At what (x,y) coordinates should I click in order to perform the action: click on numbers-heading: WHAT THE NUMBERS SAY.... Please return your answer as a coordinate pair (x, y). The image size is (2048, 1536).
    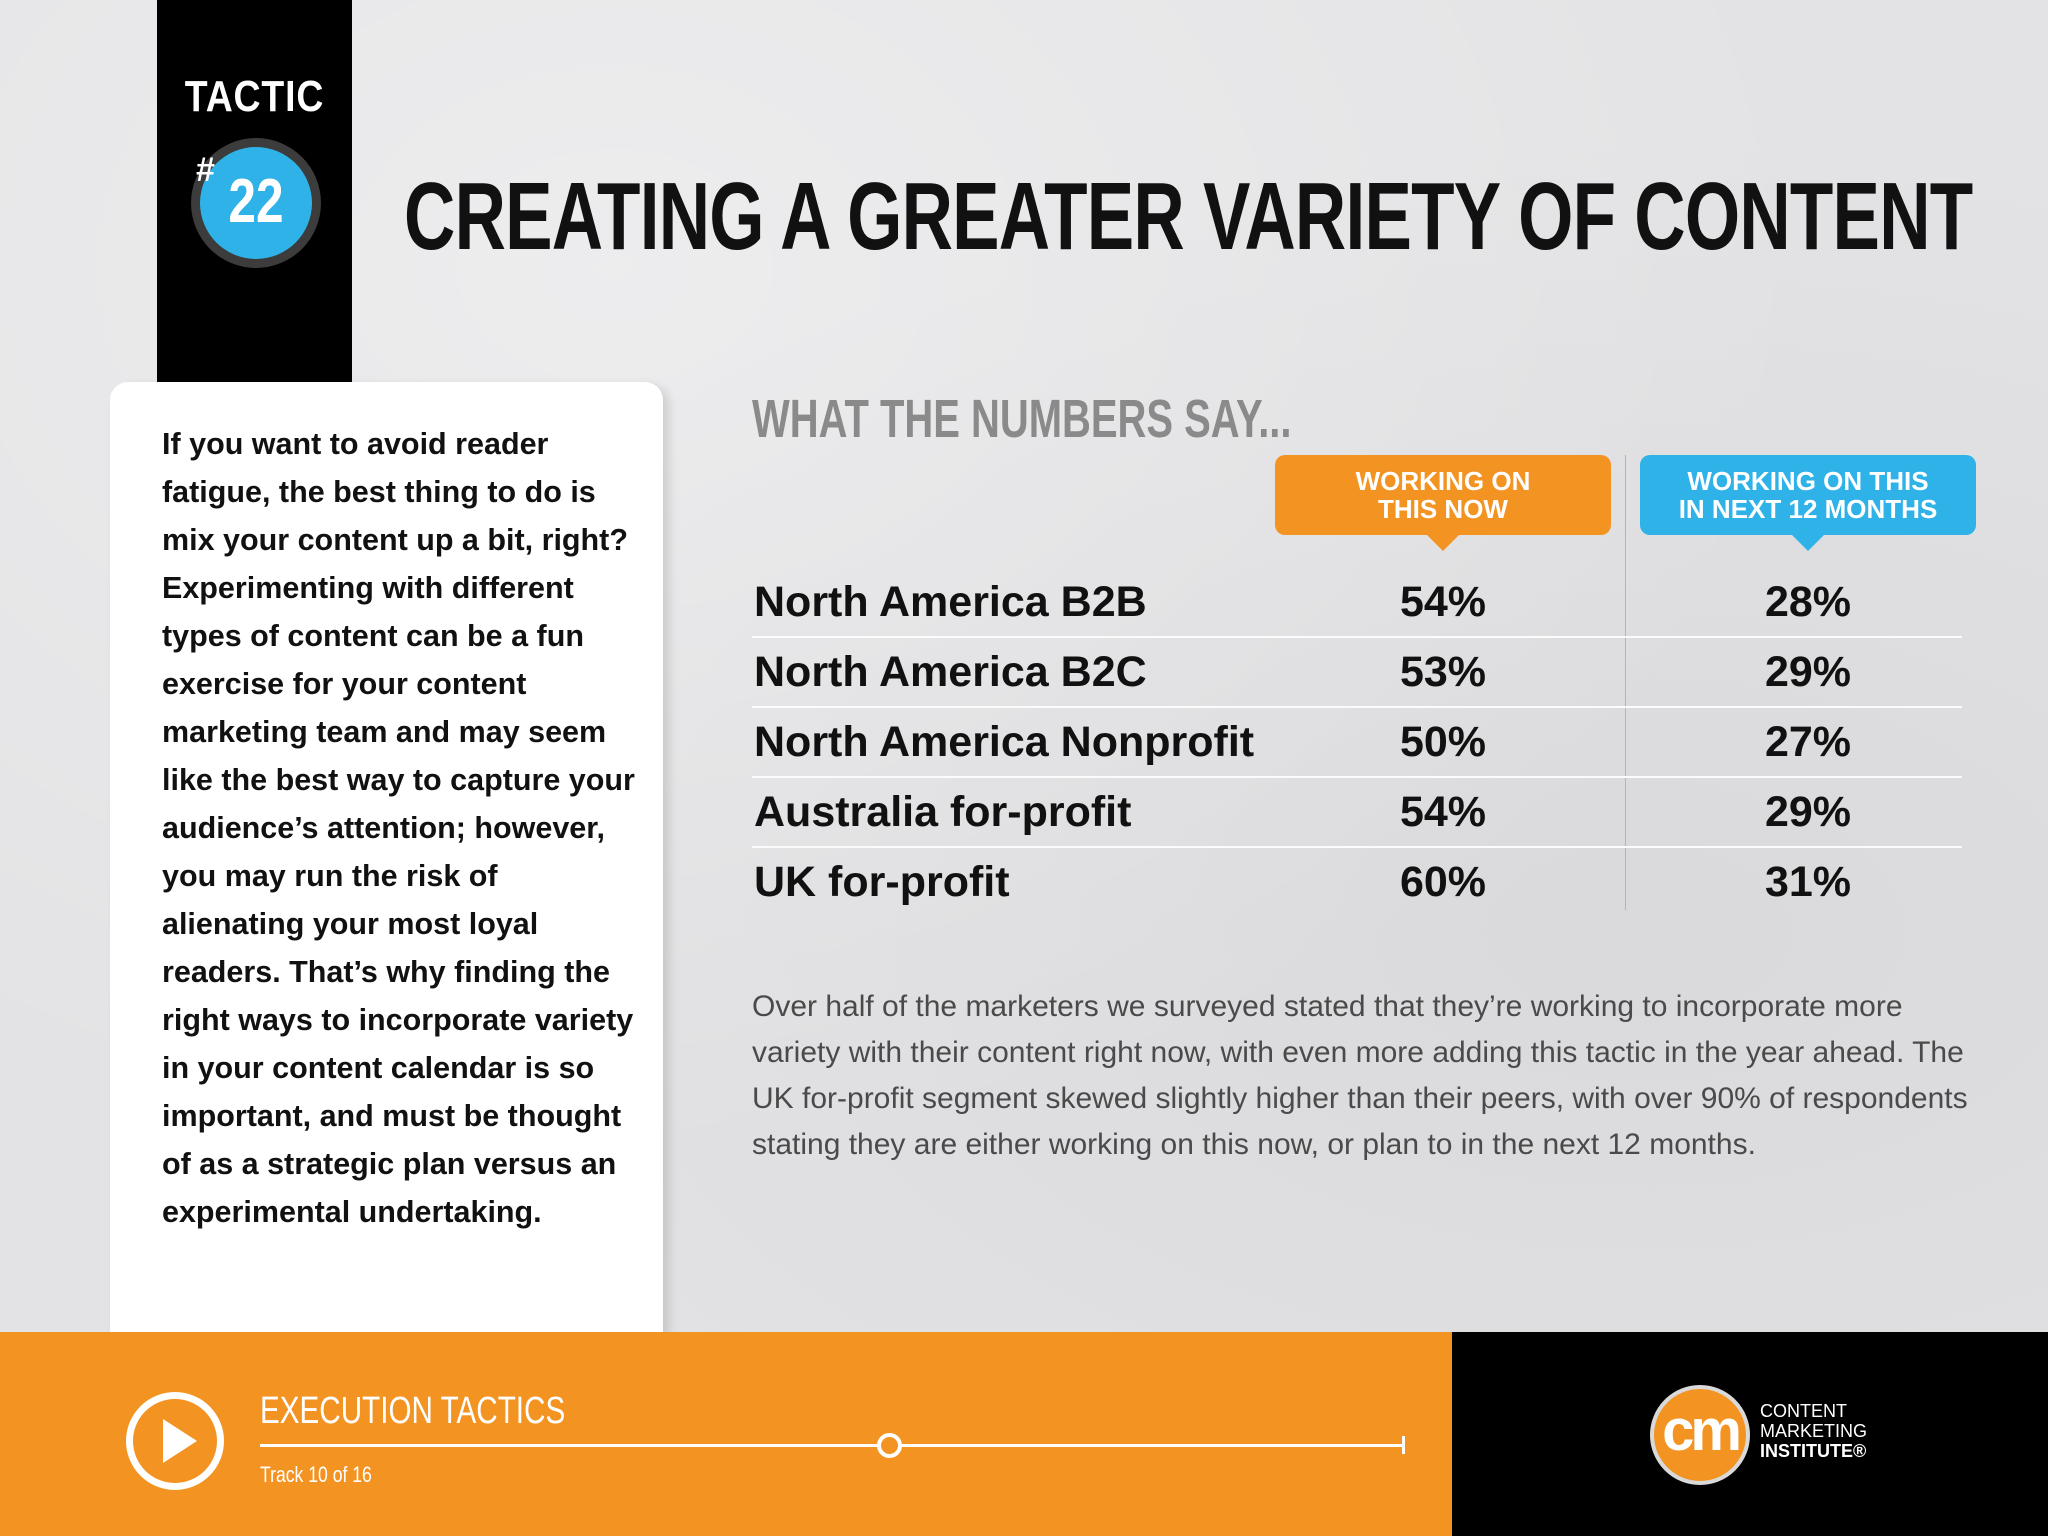
    Looking at the image, I should click on (1022, 419).